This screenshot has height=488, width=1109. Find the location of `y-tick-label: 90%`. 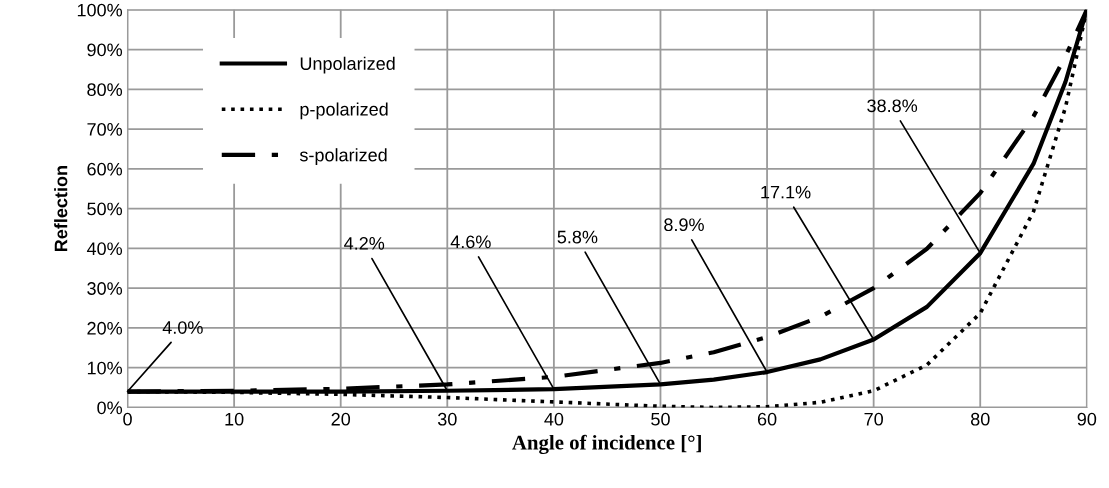

y-tick-label: 90% is located at coordinates (105, 50).